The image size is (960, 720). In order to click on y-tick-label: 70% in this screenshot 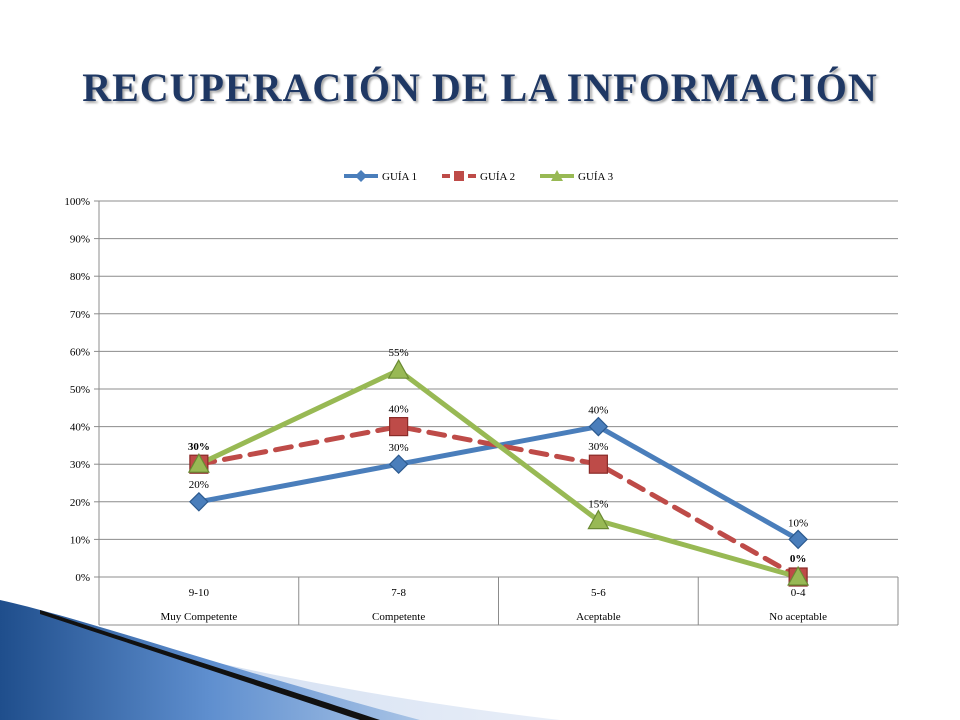, I will do `click(80, 315)`.